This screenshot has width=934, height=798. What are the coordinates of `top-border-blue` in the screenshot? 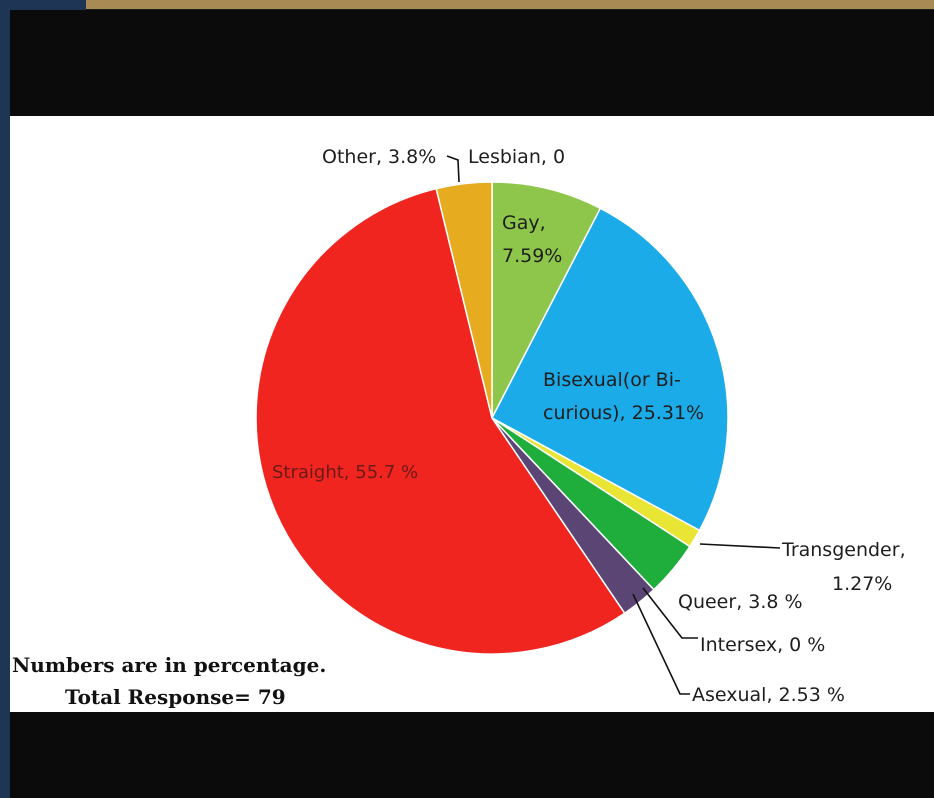 It's located at (48, 5).